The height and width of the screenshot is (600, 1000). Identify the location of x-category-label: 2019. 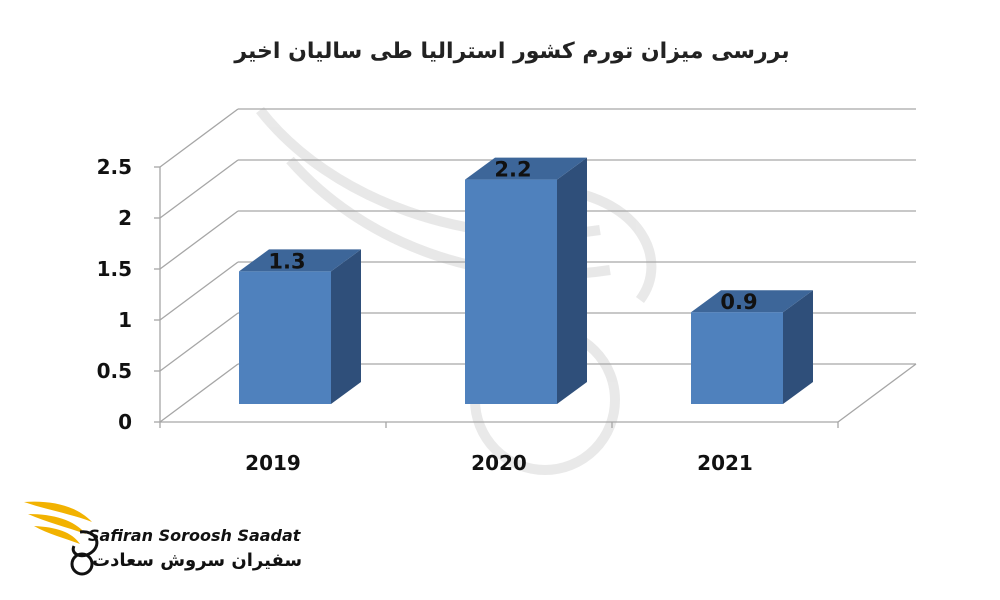
(273, 463).